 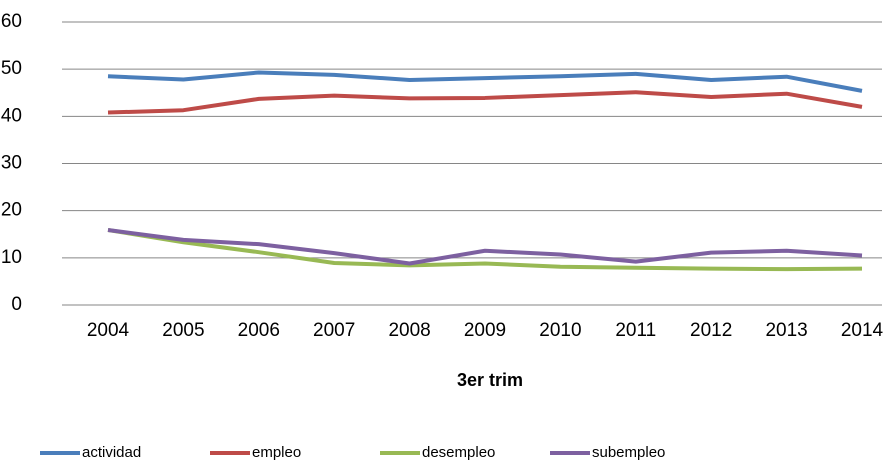 What do you see at coordinates (276, 452) in the screenshot?
I see `legend-label: empleo` at bounding box center [276, 452].